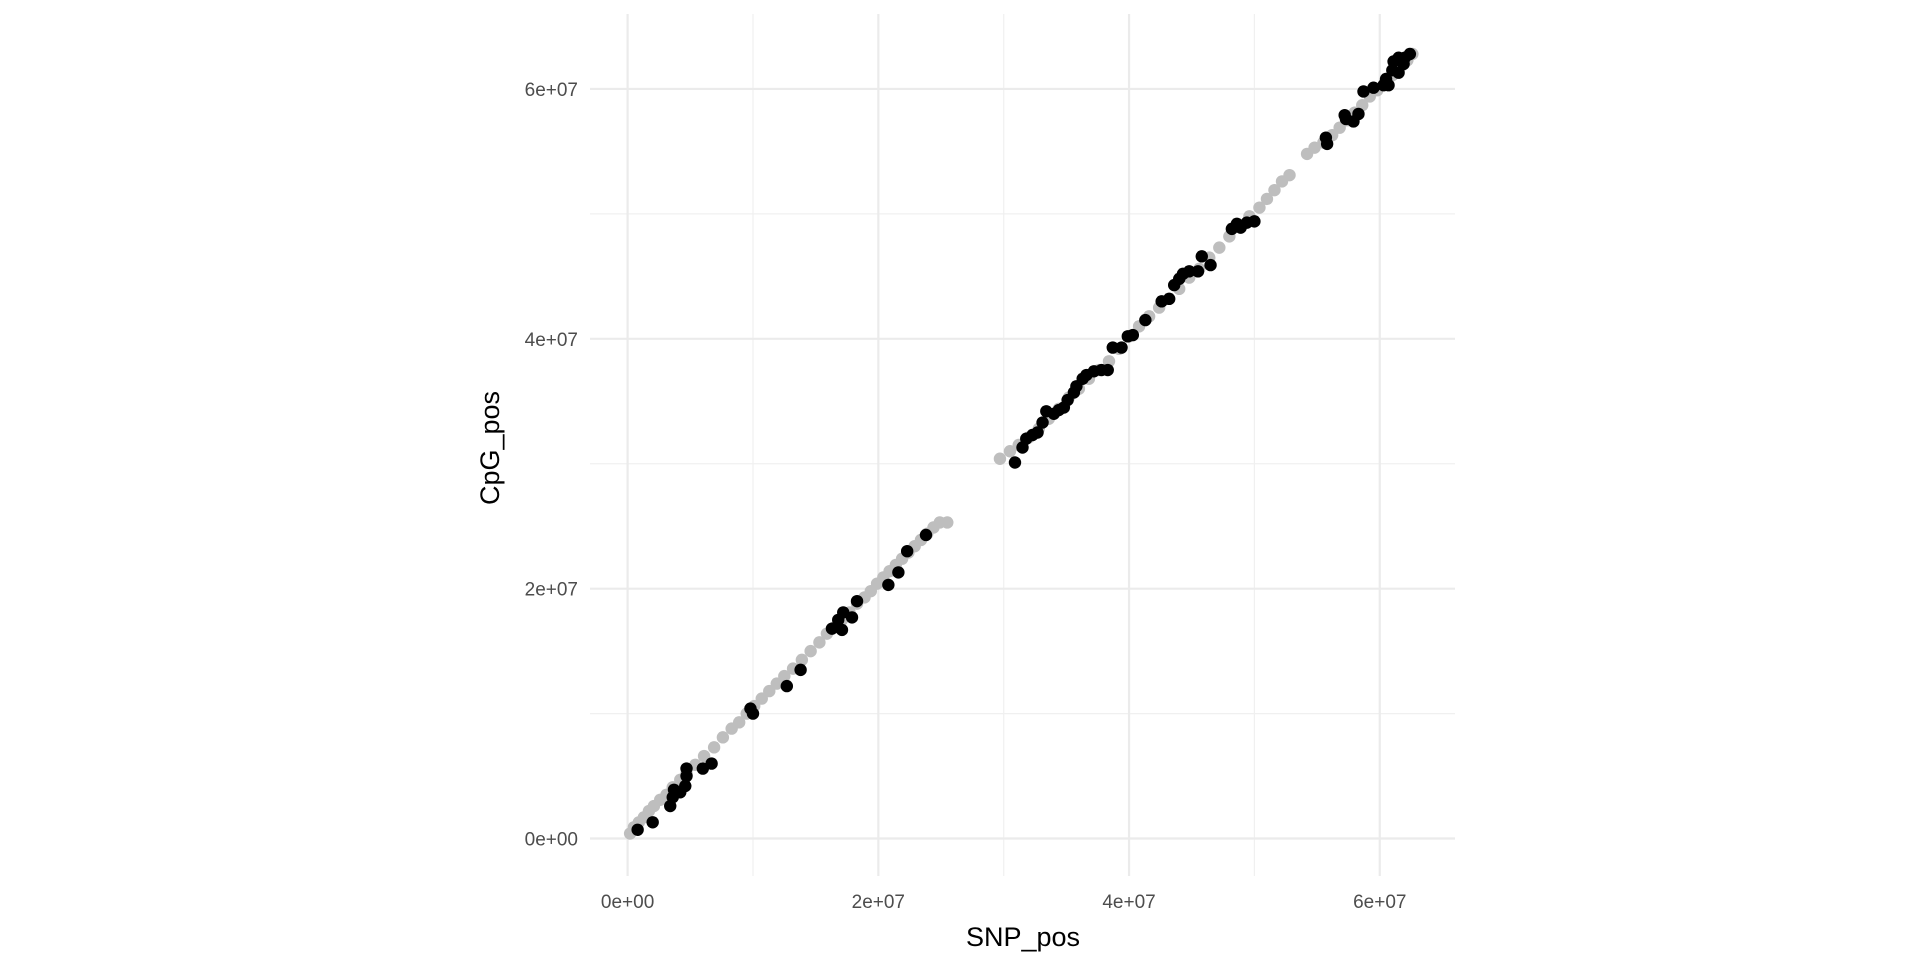 The width and height of the screenshot is (1920, 960). Describe the element at coordinates (551, 465) in the screenshot. I see `y-axis-tick-labels: 0e+00 2e+07 4e+07 6e+07` at that location.